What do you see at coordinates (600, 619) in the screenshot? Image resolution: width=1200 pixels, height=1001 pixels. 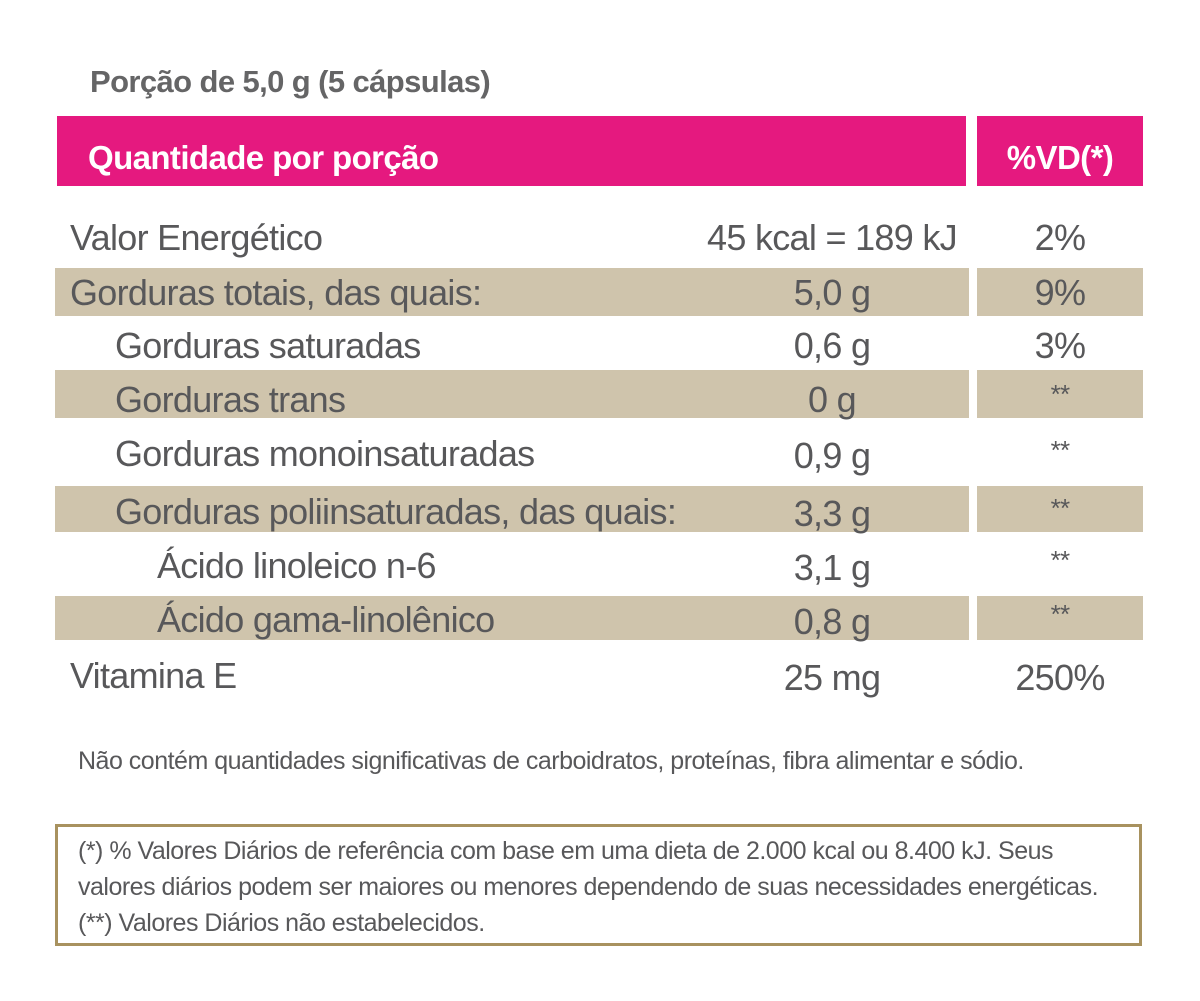 I see `table-row: Ácido gama-linolênico 0,8 g **` at bounding box center [600, 619].